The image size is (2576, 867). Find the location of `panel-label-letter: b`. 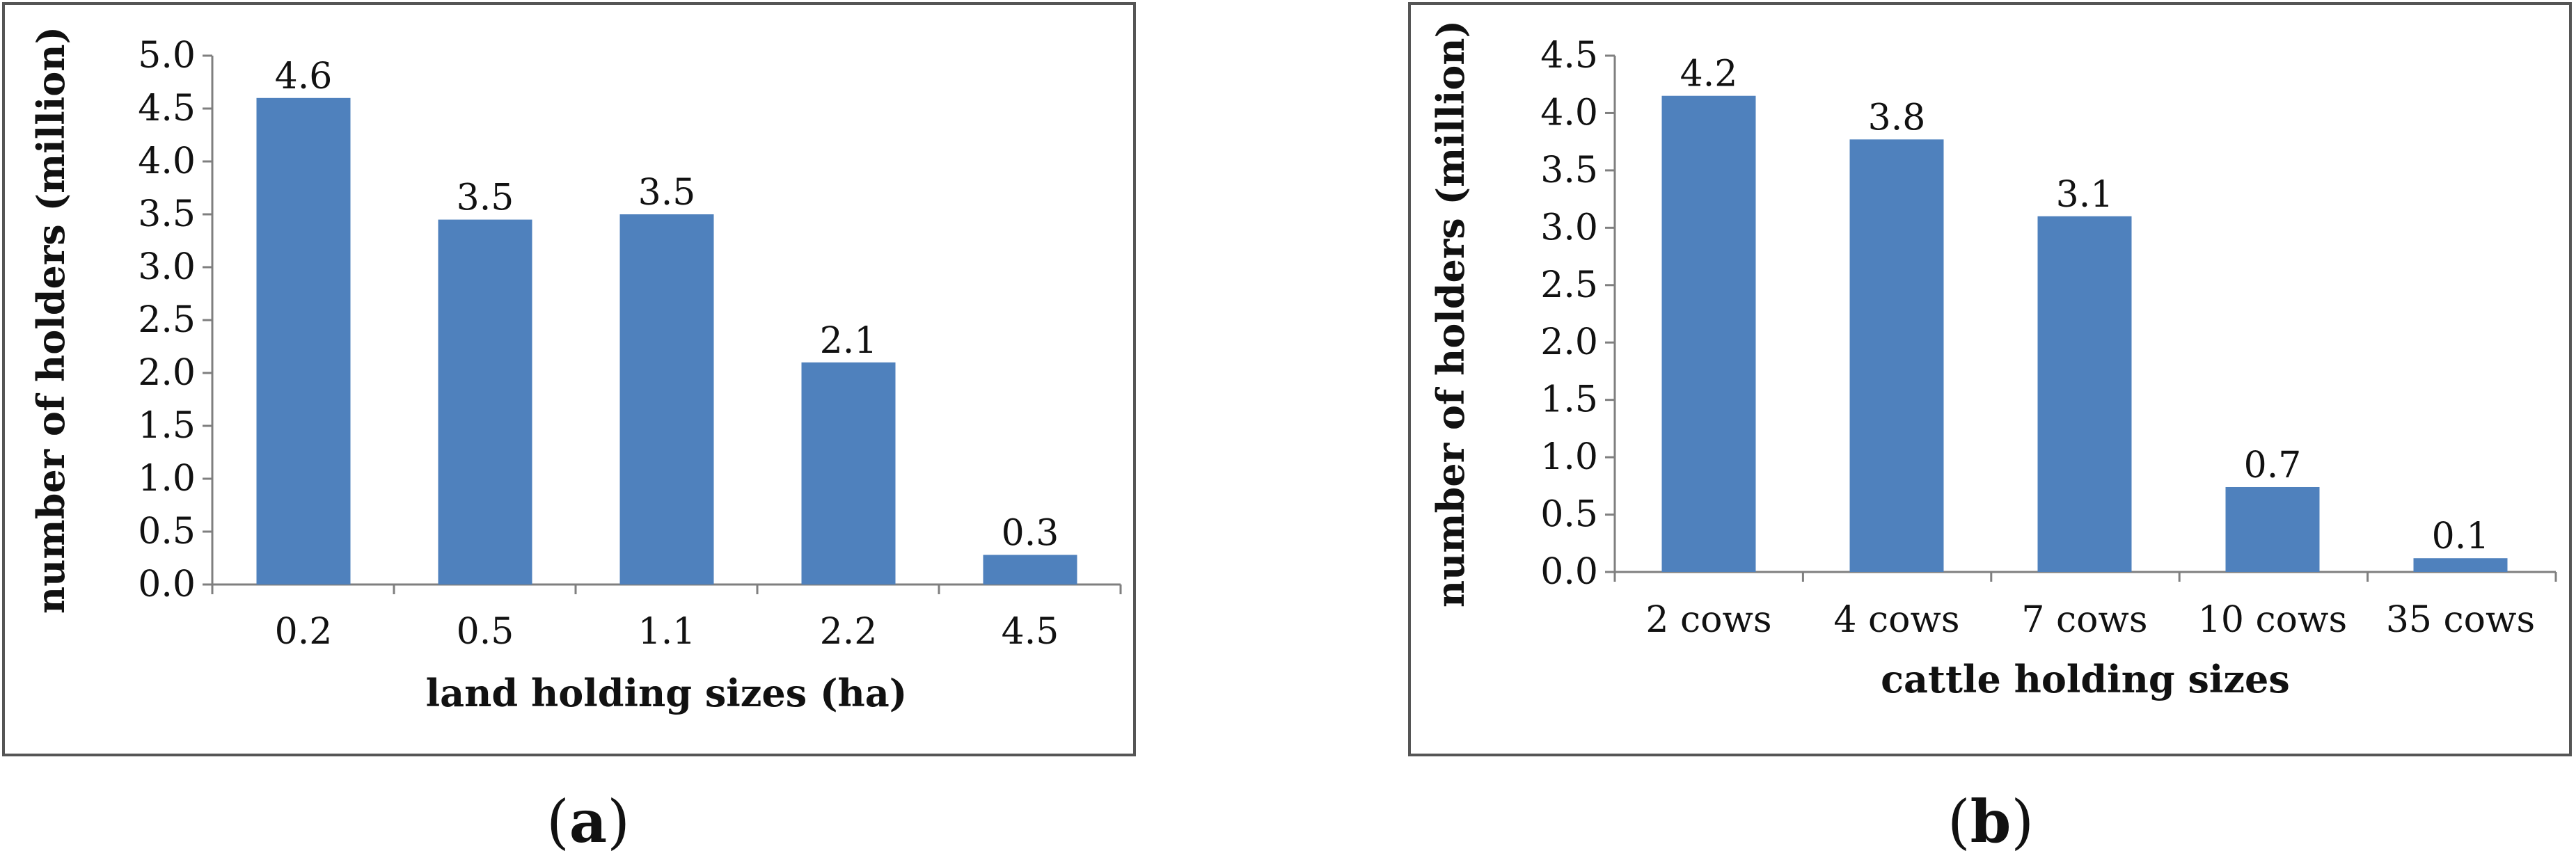

panel-label-letter: b is located at coordinates (1991, 821).